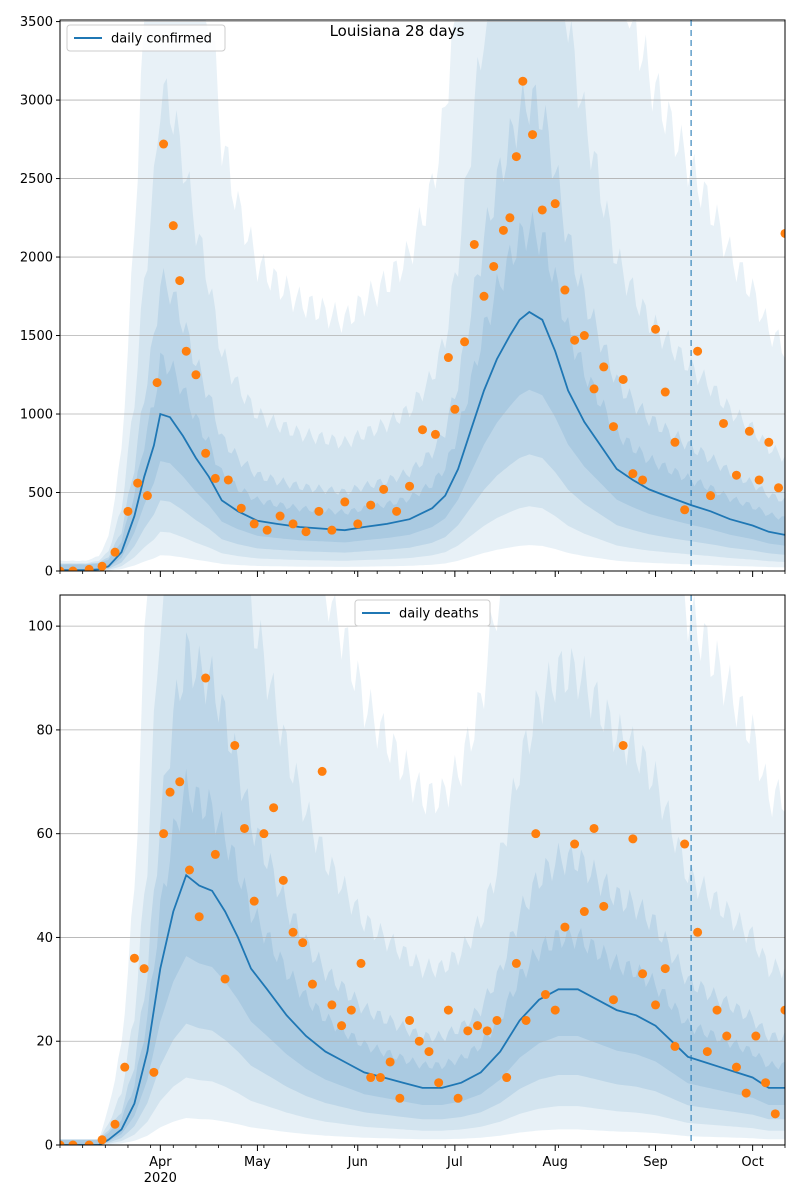 This screenshot has width=800, height=1204. What do you see at coordinates (36, 22) in the screenshot?
I see `y-tick-label: 3500` at bounding box center [36, 22].